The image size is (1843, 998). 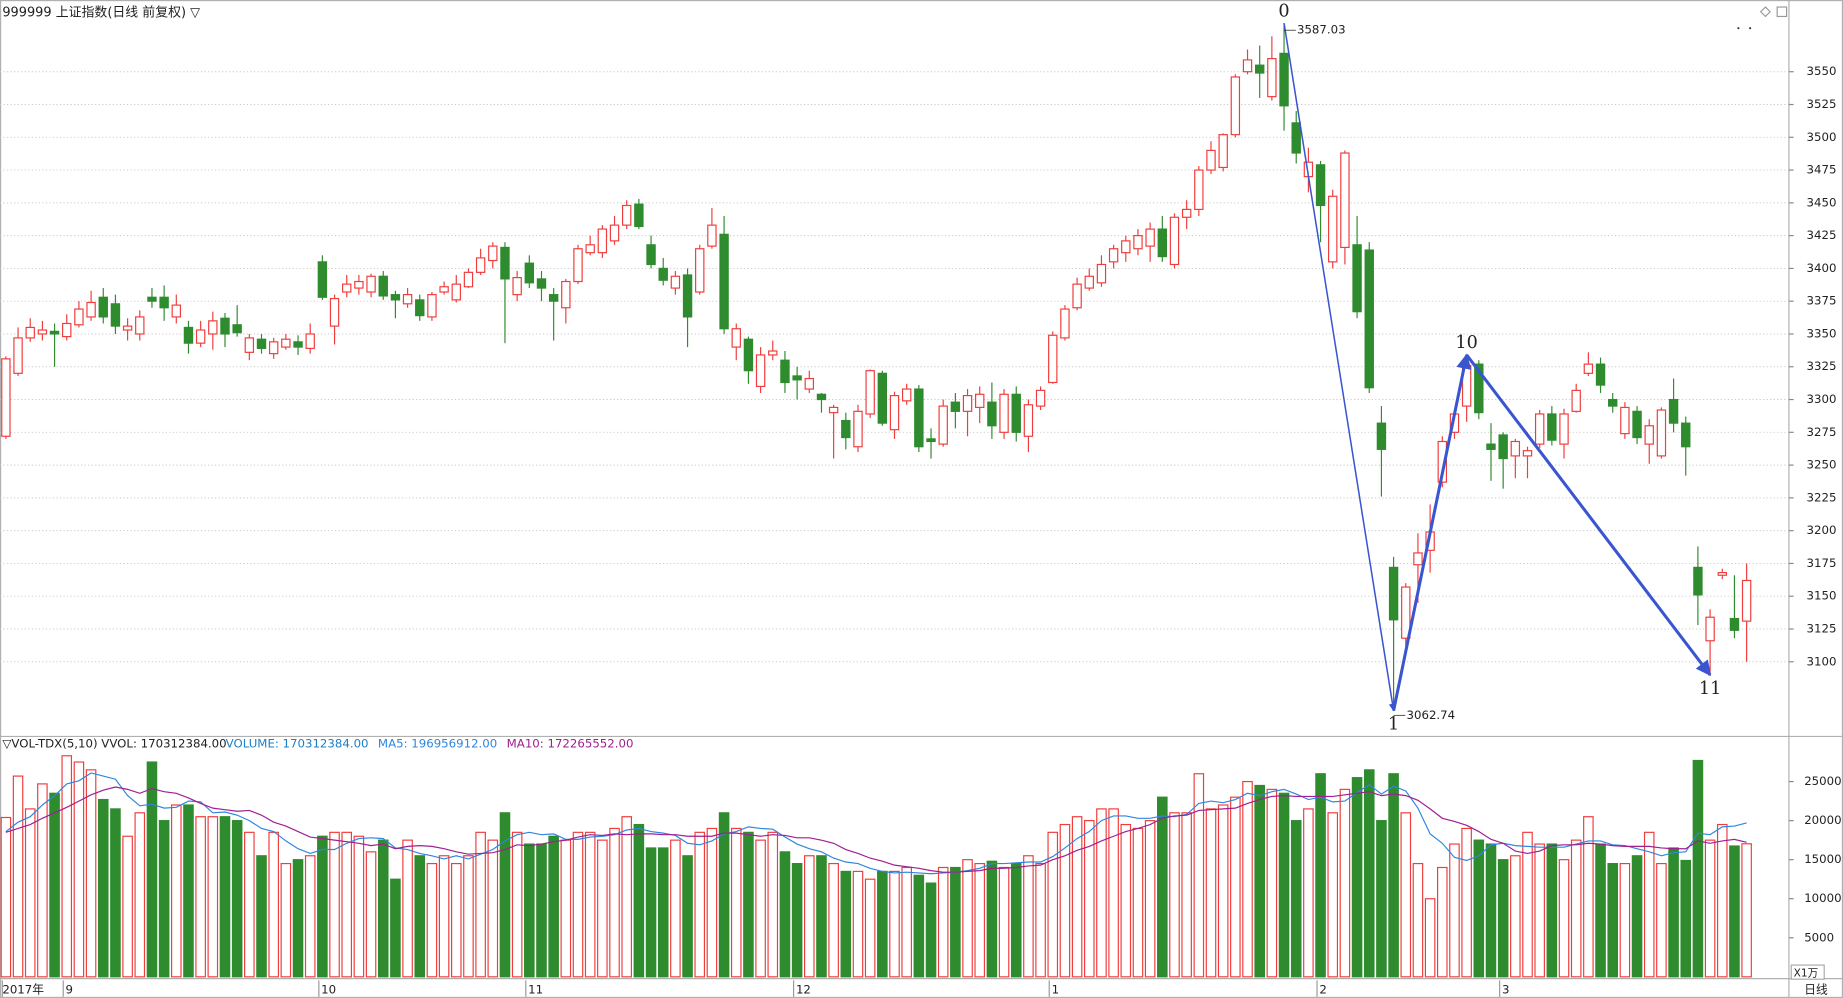 I want to click on wave-label: 0, so click(x=1283, y=11).